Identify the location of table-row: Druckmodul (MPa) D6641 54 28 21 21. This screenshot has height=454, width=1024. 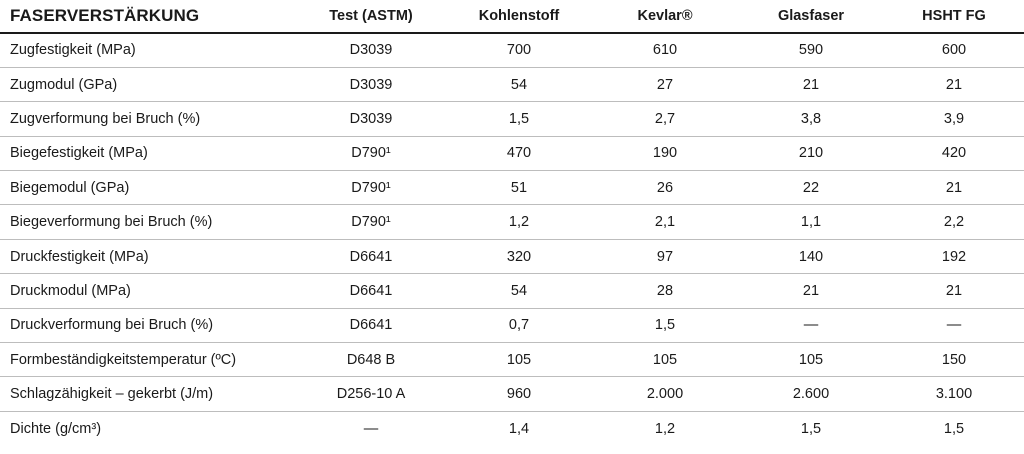
(512, 291).